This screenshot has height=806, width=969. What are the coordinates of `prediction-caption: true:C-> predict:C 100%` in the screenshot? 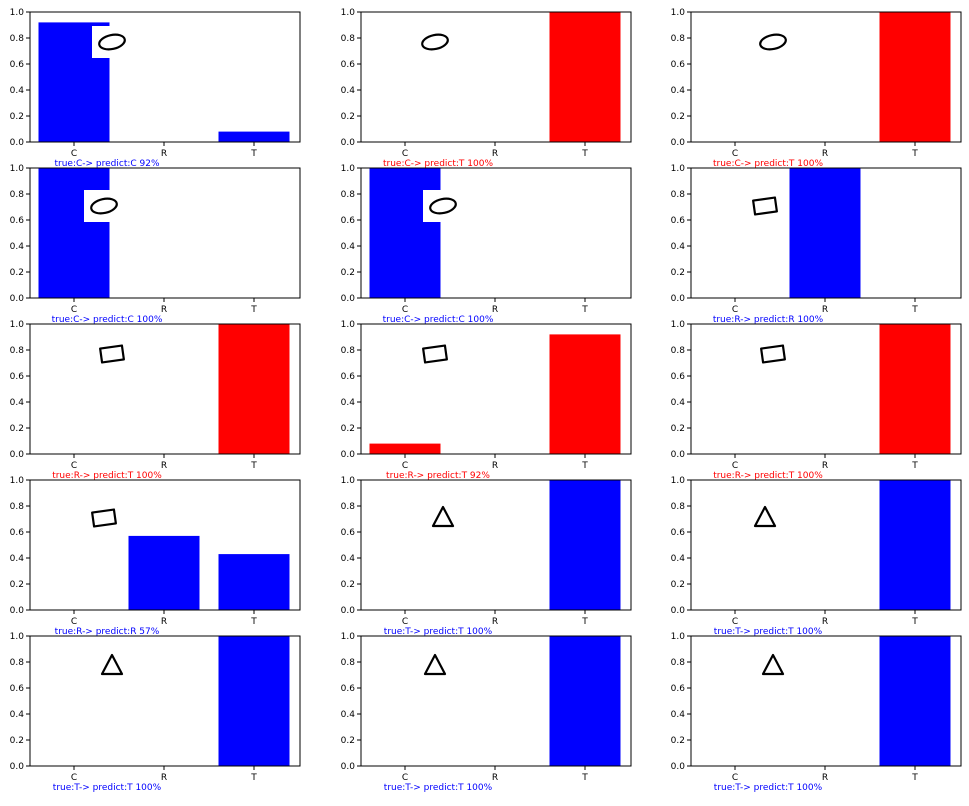 It's located at (438, 320).